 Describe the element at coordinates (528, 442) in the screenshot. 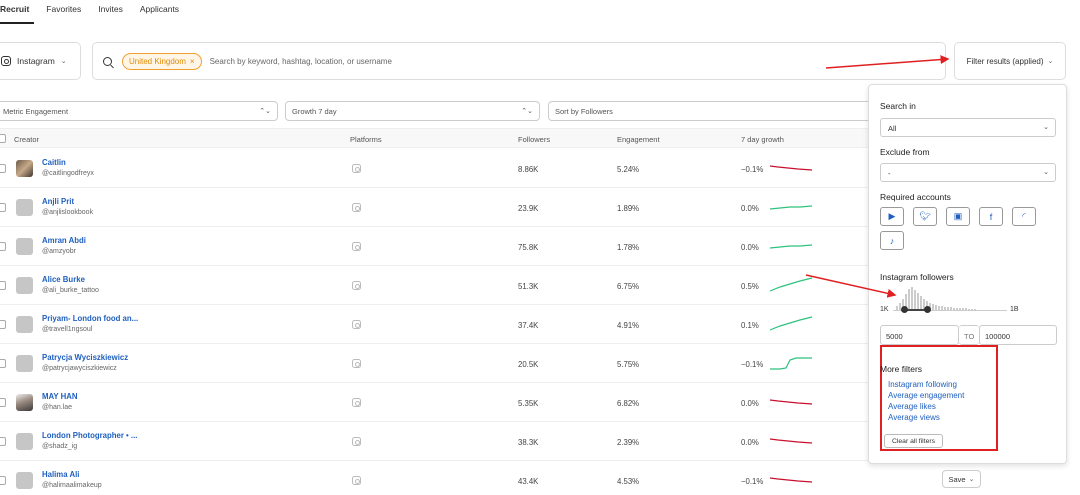

I see `followers-value: 38.3K` at that location.